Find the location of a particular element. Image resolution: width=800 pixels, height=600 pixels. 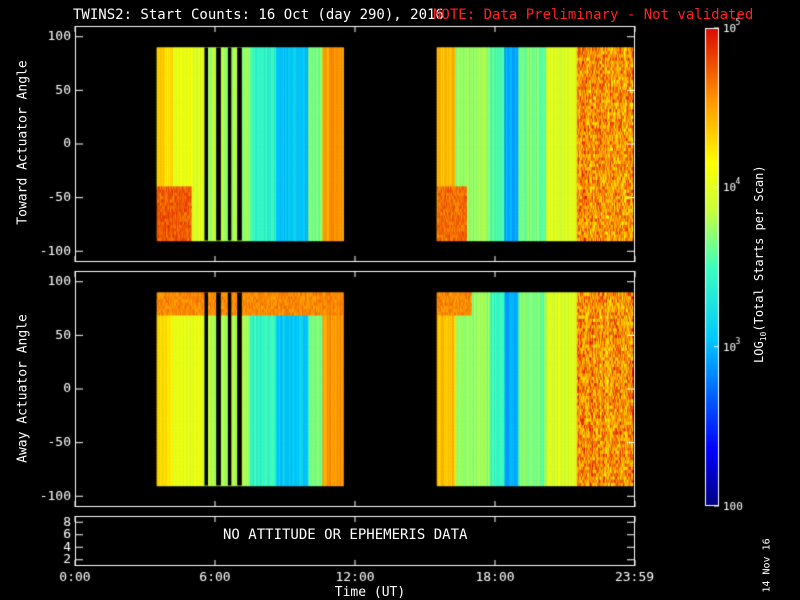

x-axis-label: Time (UT) is located at coordinates (370, 592).